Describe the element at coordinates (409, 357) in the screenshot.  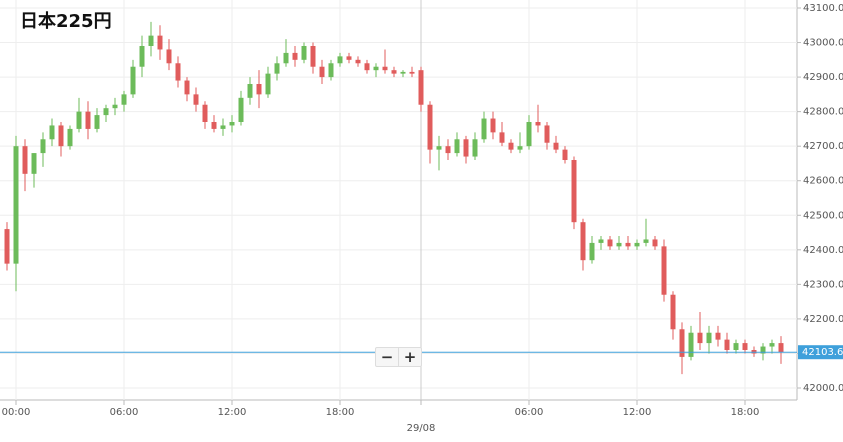
I see `zoom-in-button: +` at that location.